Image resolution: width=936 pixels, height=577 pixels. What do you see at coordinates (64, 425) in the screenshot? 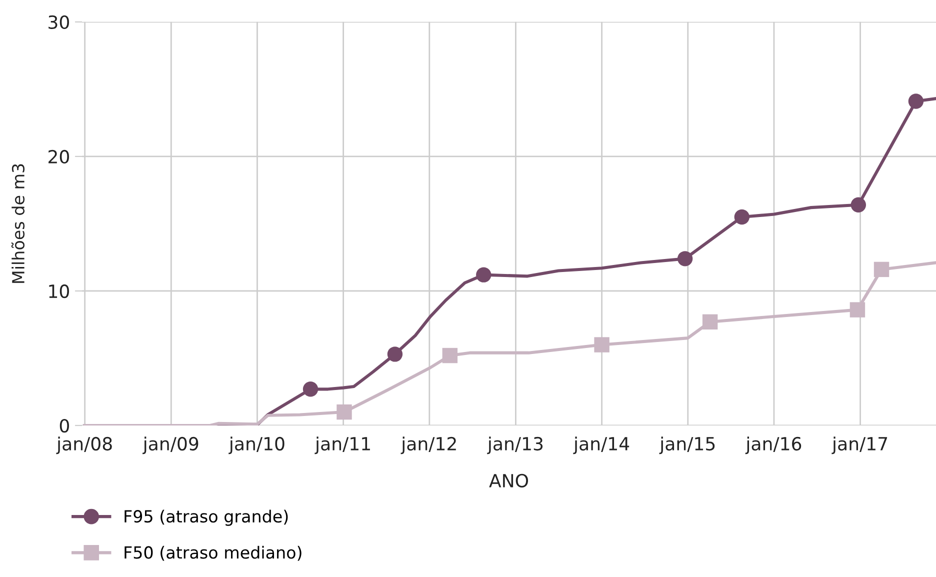
I see `y-tick-label: 0` at bounding box center [64, 425].